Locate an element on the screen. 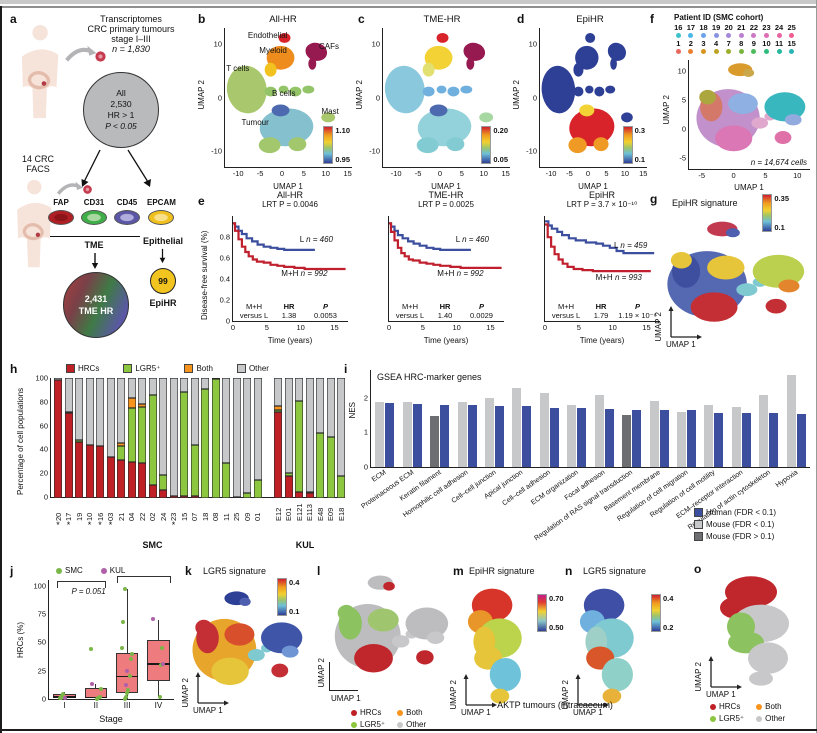 Image resolution: width=817 pixels, height=733 pixels. cluster-label-mast: Mast is located at coordinates (330, 112).